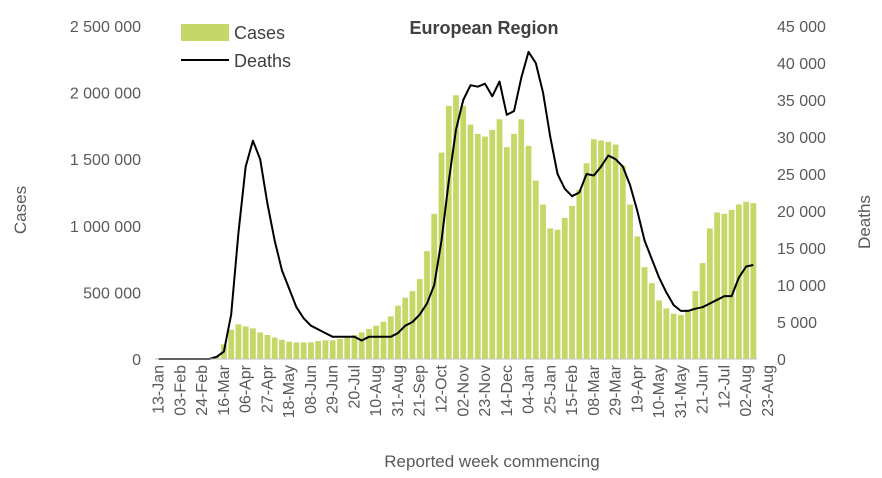  What do you see at coordinates (801, 212) in the screenshot?
I see `right-tick-label: 20 000` at bounding box center [801, 212].